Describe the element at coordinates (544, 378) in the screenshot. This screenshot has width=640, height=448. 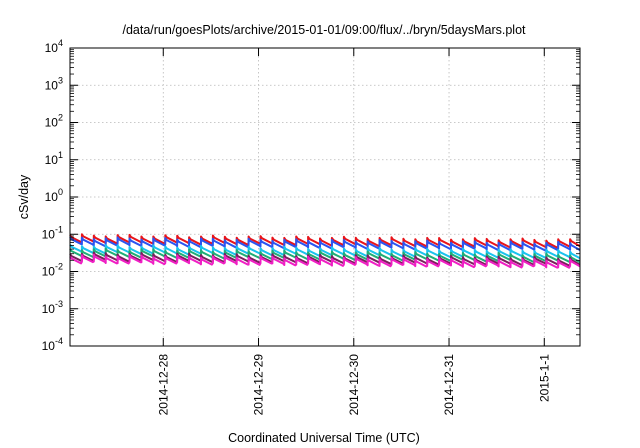
I see `x-tick-label: 2015-1-1` at that location.